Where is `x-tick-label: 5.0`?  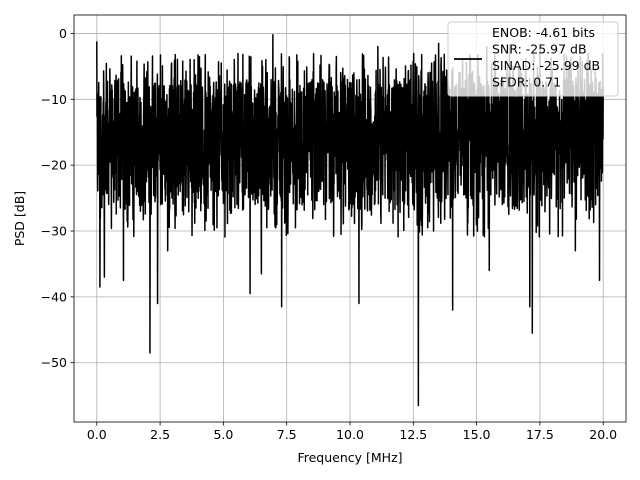
x-tick-label: 5.0 is located at coordinates (223, 434).